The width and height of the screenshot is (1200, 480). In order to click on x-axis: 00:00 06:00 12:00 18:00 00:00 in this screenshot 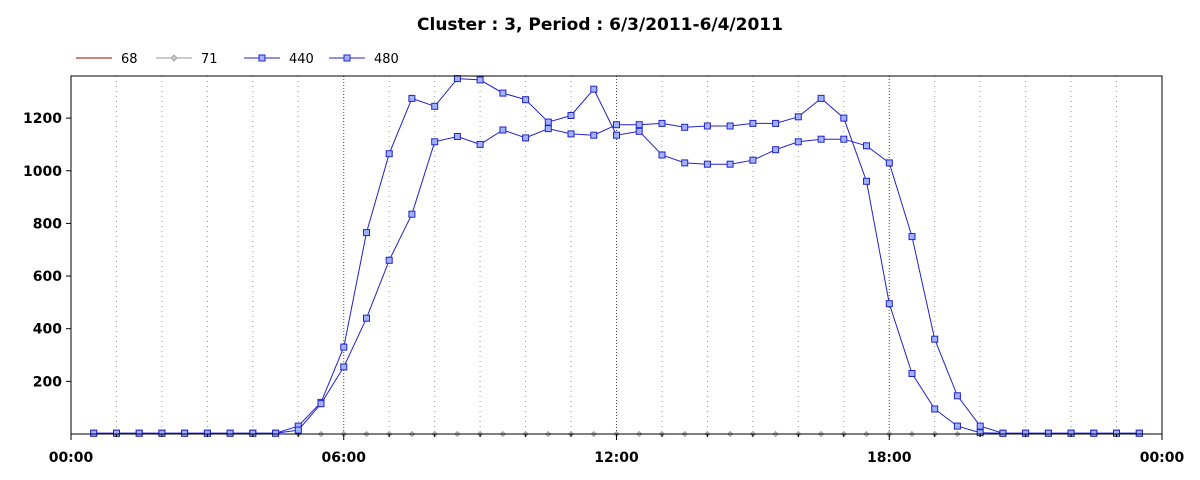, I will do `click(617, 450)`.